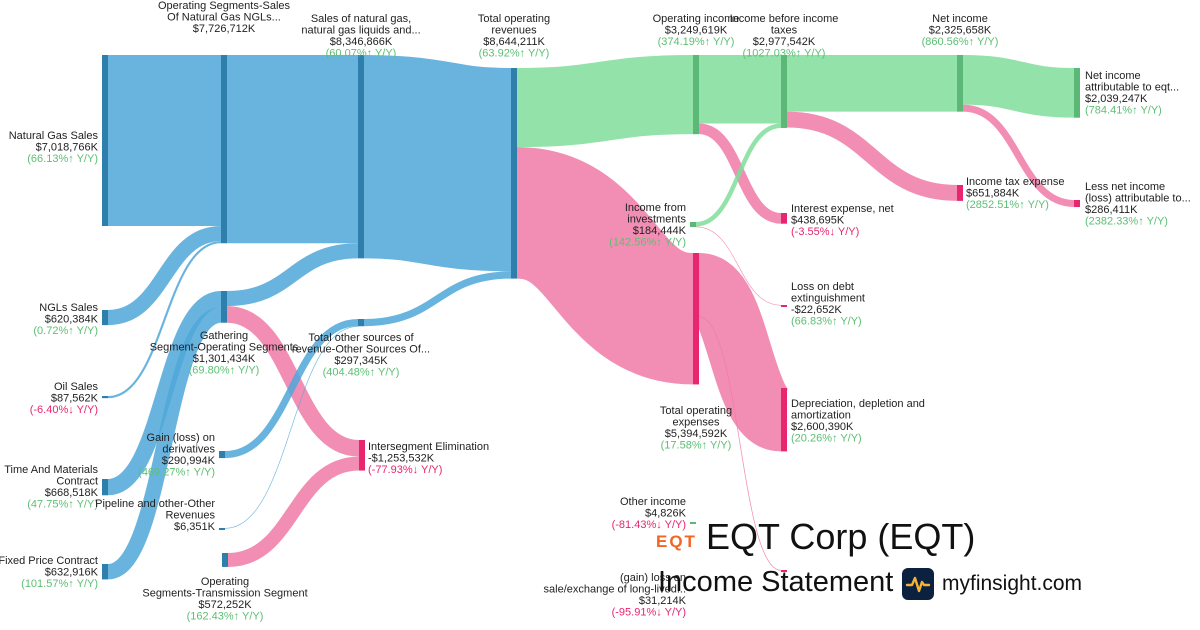  Describe the element at coordinates (649, 525) in the screenshot. I see `node-label-line: (-81.43%↓ Y/Y)` at that location.